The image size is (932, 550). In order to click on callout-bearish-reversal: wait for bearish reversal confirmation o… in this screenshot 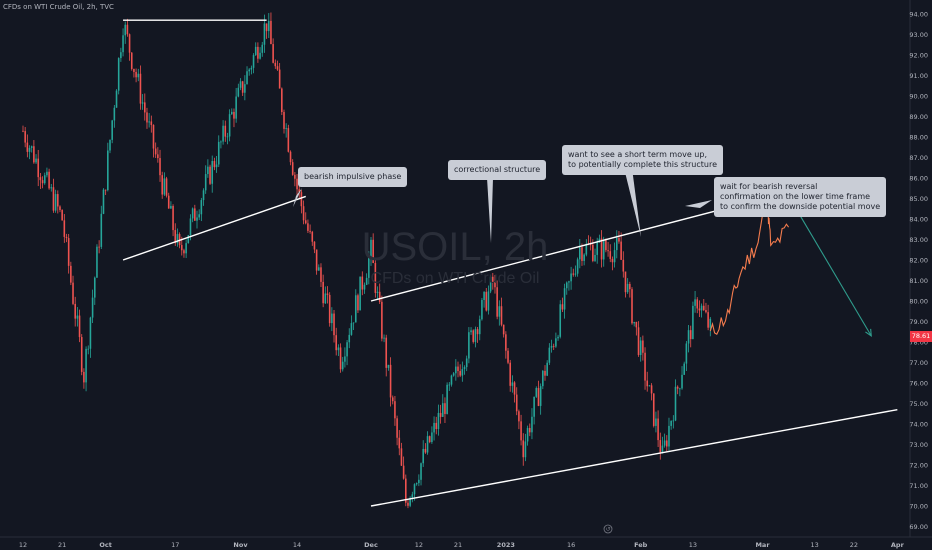, I will do `click(800, 197)`.